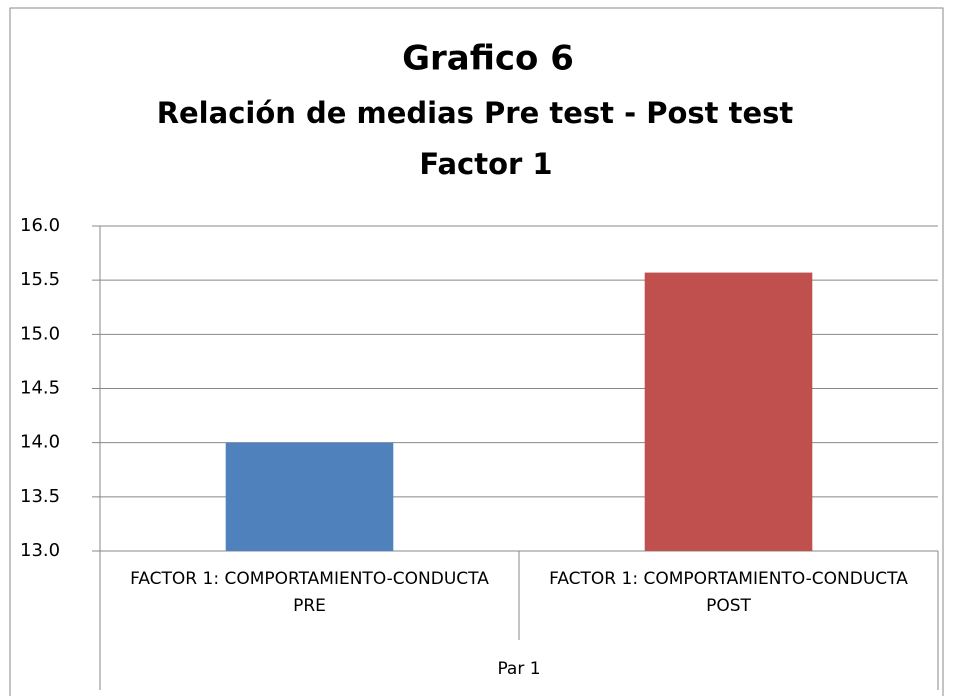 The height and width of the screenshot is (696, 953). What do you see at coordinates (40, 496) in the screenshot?
I see `y-tick-label: 13.5` at bounding box center [40, 496].